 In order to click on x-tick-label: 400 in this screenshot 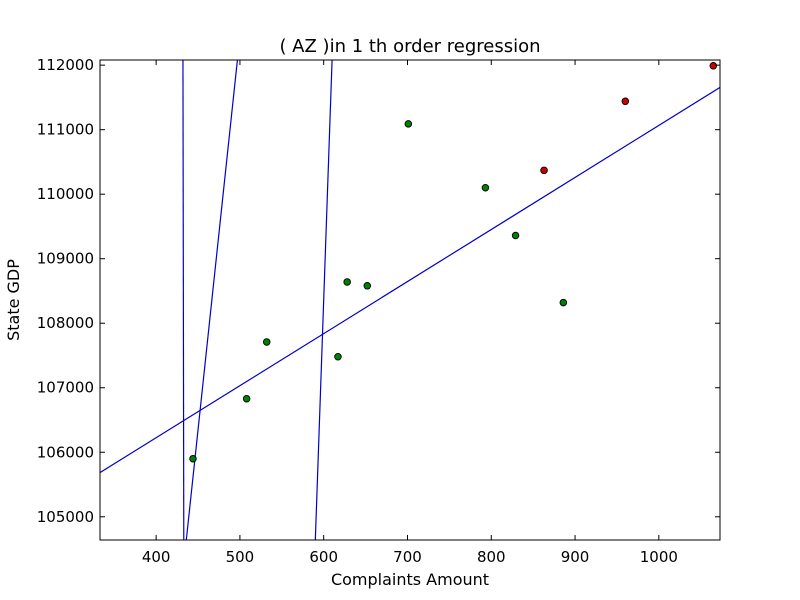, I will do `click(156, 557)`.